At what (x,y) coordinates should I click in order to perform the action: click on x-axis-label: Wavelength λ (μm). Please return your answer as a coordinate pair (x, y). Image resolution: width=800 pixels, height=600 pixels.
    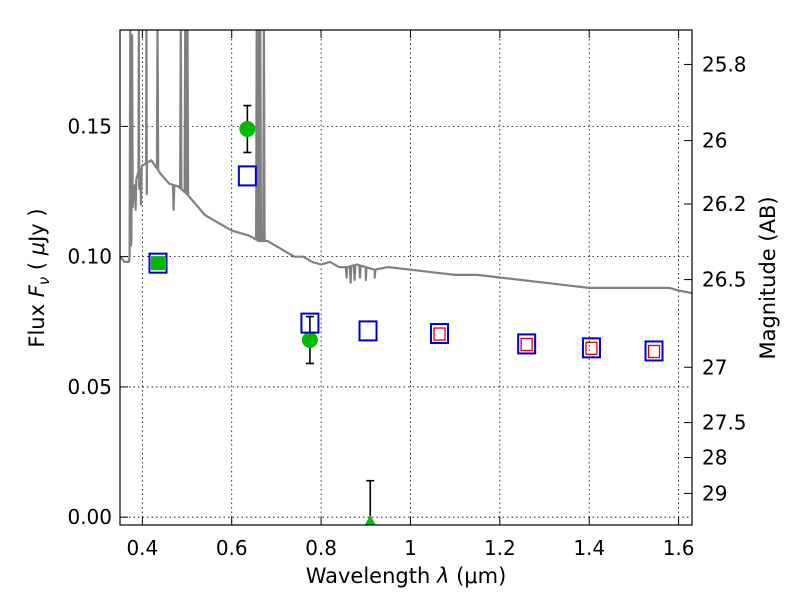
    Looking at the image, I should click on (406, 576).